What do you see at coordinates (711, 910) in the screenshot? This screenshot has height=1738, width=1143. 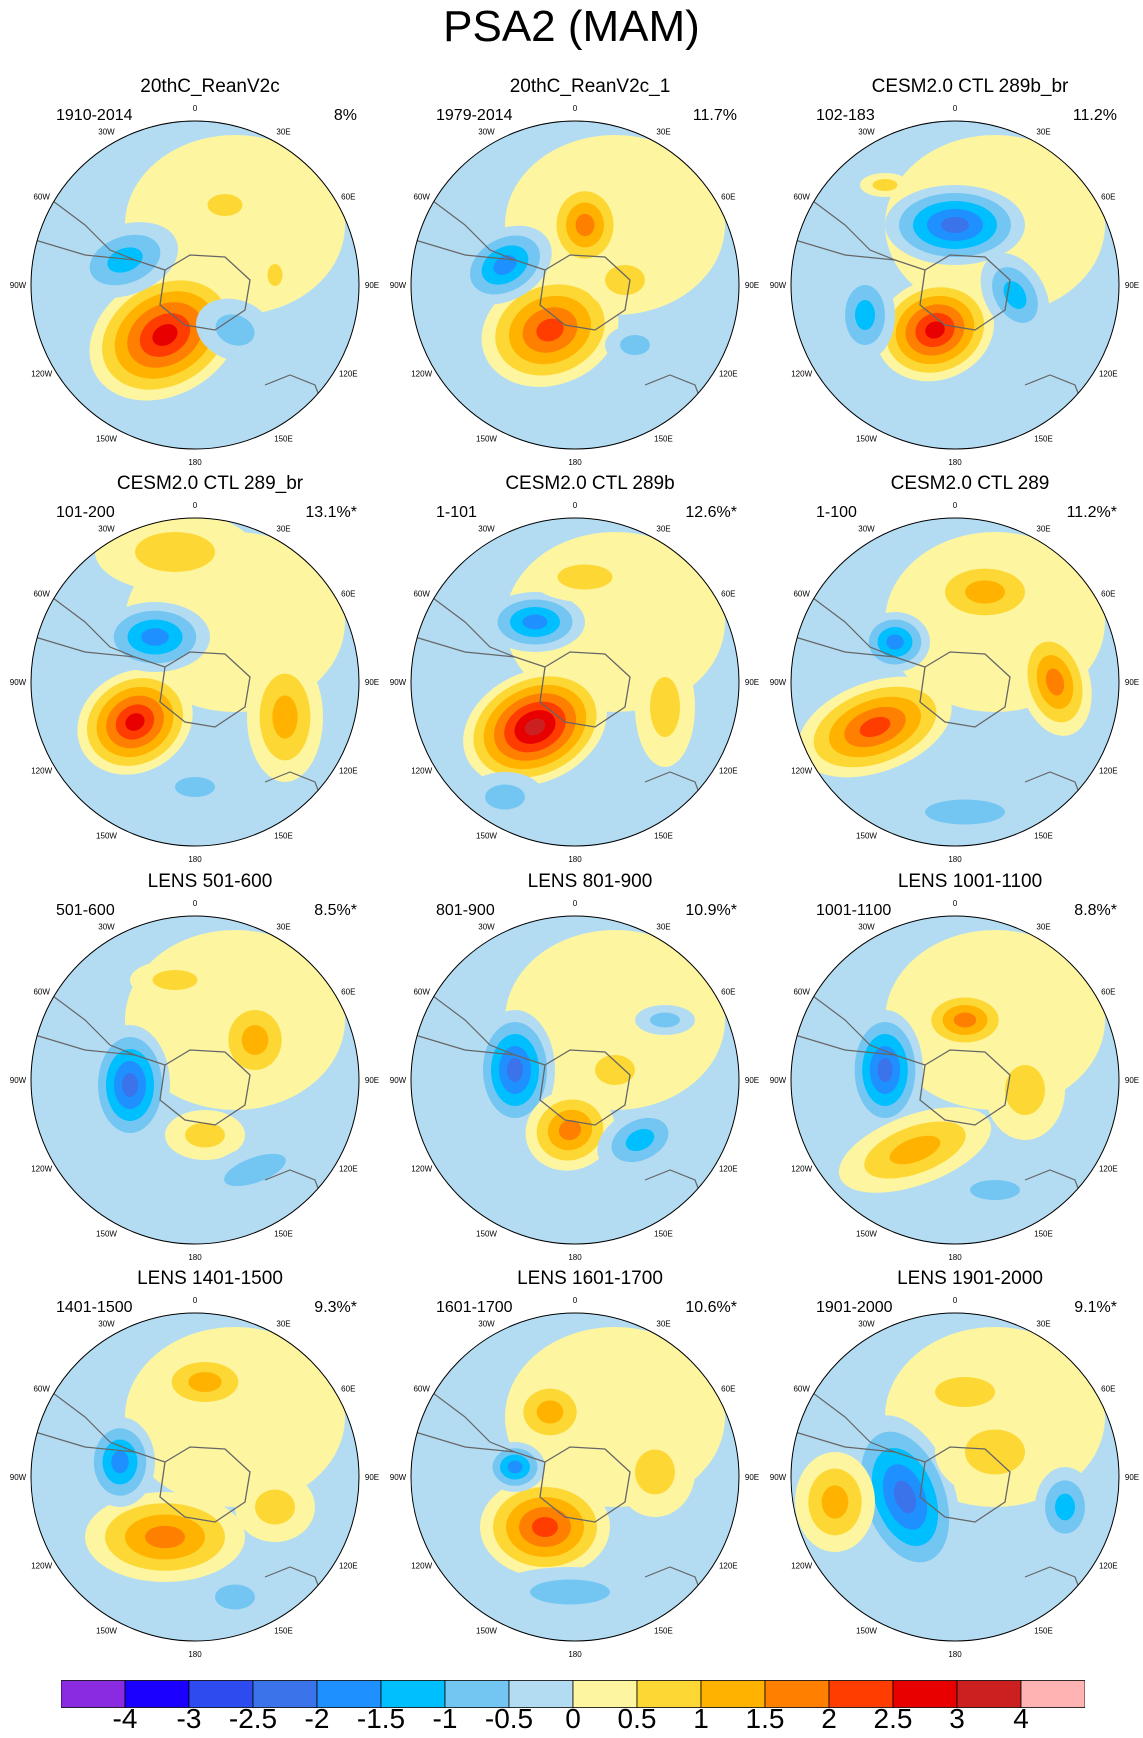 I see `panel-variance-percent: 10.9%*` at bounding box center [711, 910].